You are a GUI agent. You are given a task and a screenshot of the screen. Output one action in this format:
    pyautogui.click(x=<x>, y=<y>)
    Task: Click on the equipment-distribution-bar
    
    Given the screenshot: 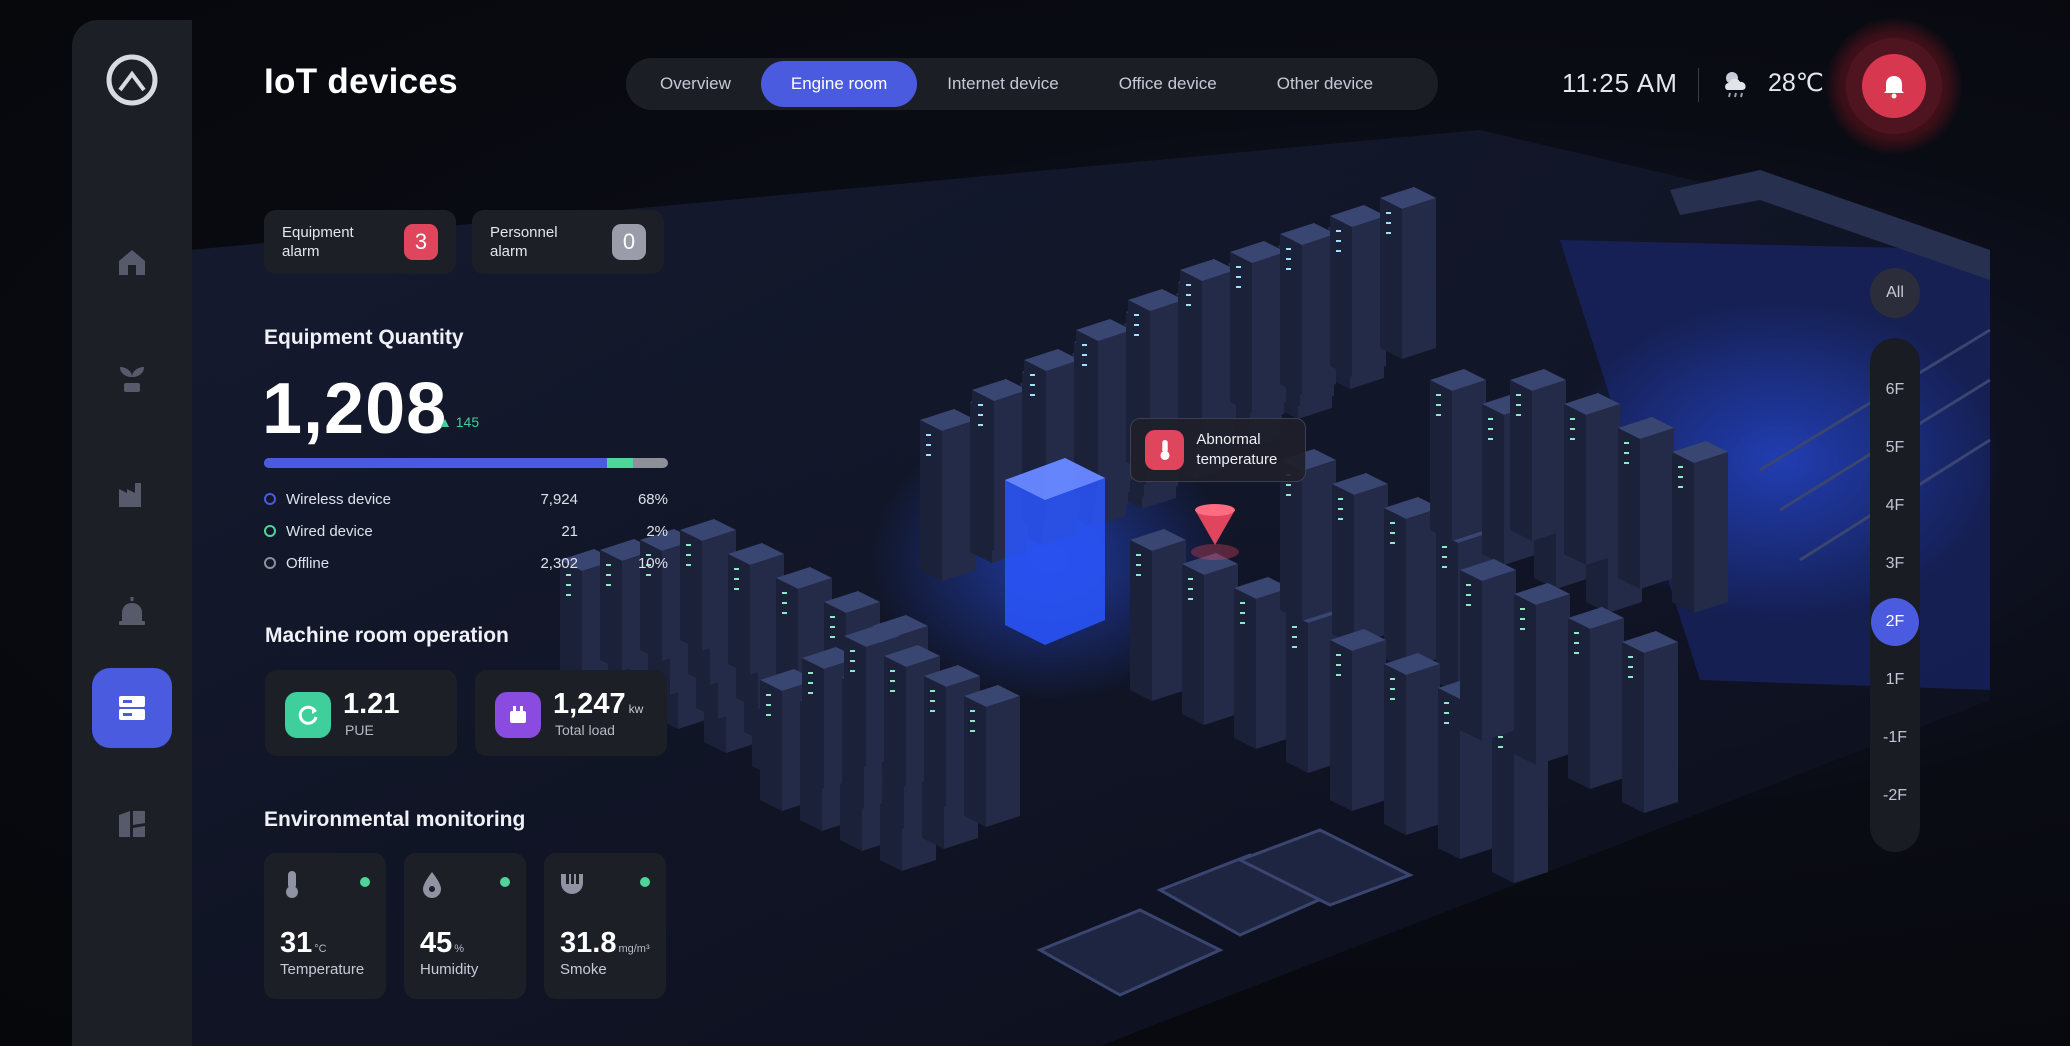 What is the action you would take?
    pyautogui.click(x=466, y=463)
    